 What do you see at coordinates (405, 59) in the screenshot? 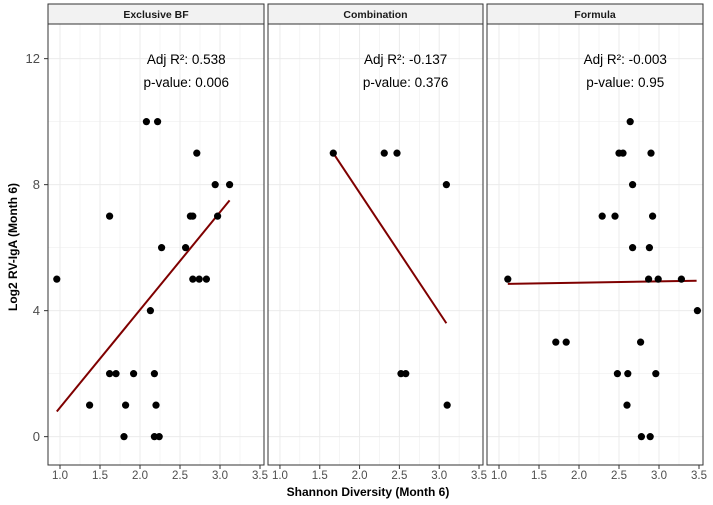
I see `annotation-r2: Adj R²: -0.137` at bounding box center [405, 59].